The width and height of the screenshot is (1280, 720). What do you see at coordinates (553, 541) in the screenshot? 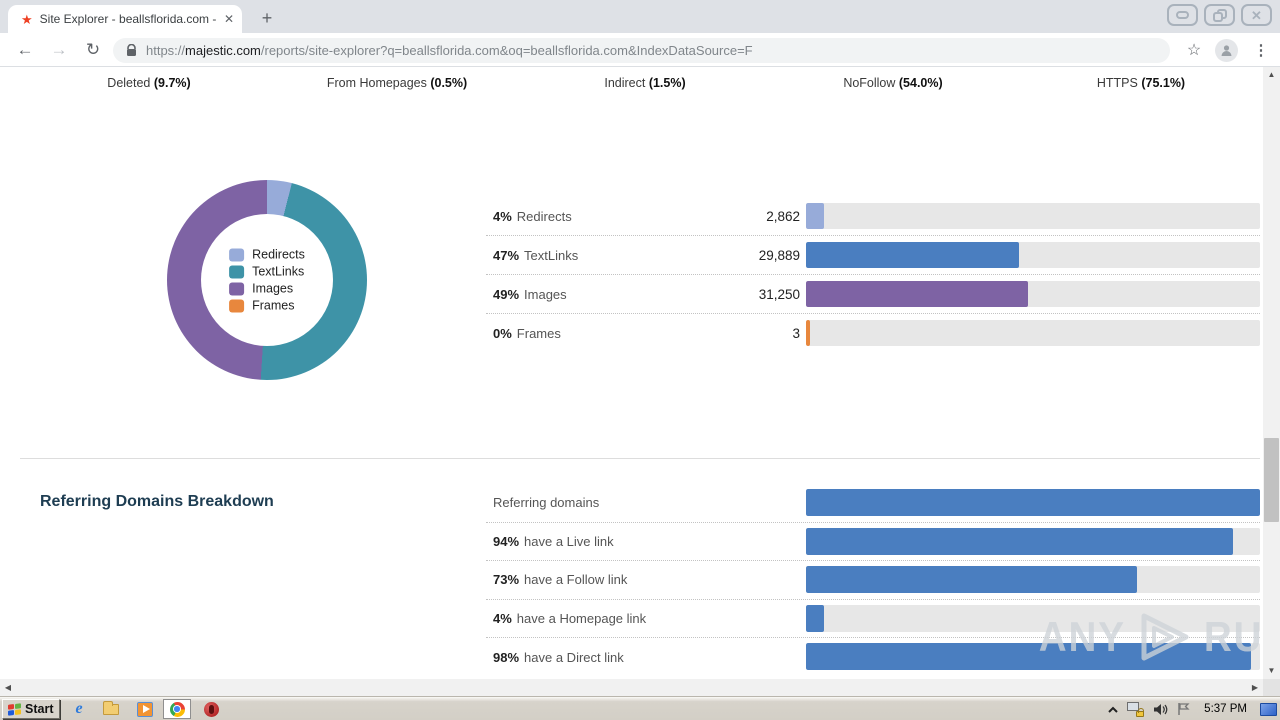
I see `bar-row-label: 94% have a Live link` at bounding box center [553, 541].